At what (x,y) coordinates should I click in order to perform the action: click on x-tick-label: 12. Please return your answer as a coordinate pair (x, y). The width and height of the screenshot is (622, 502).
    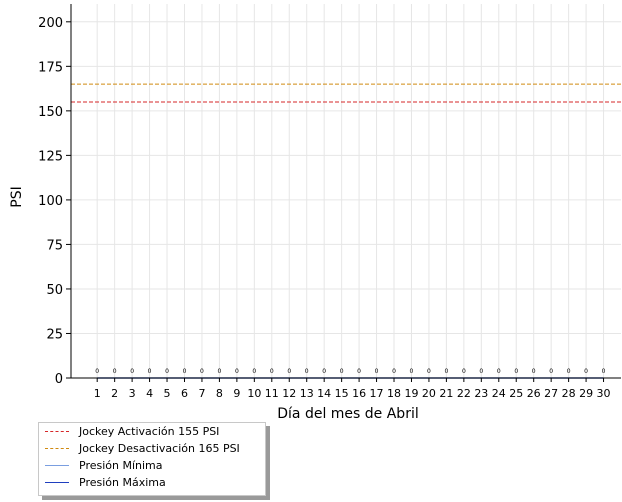
    Looking at the image, I should click on (289, 393).